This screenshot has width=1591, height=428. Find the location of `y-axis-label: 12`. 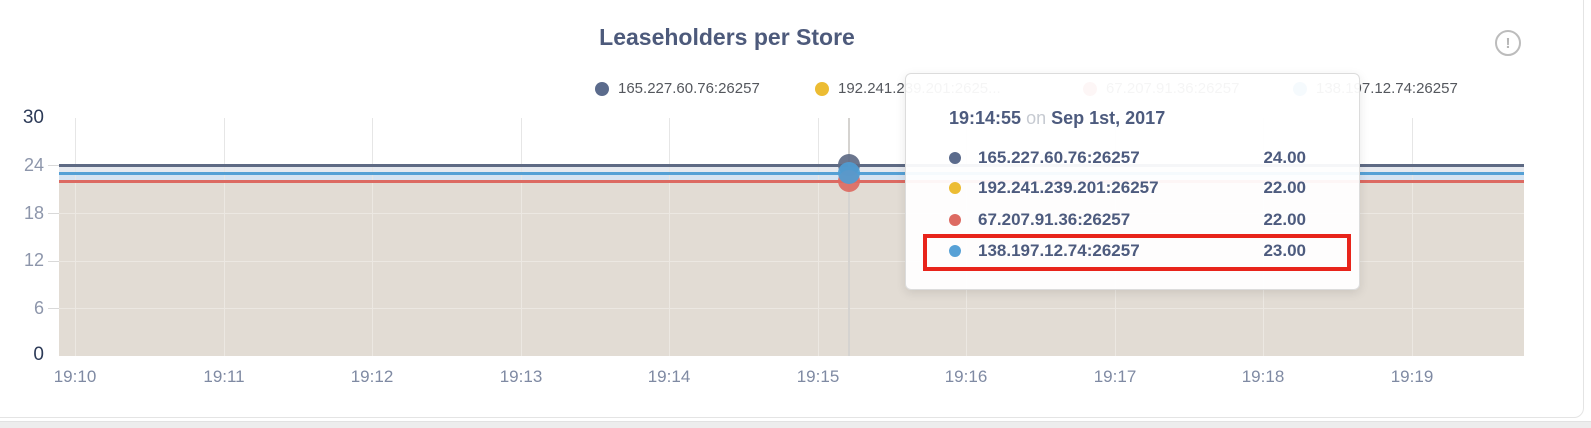

y-axis-label: 12 is located at coordinates (33, 260).